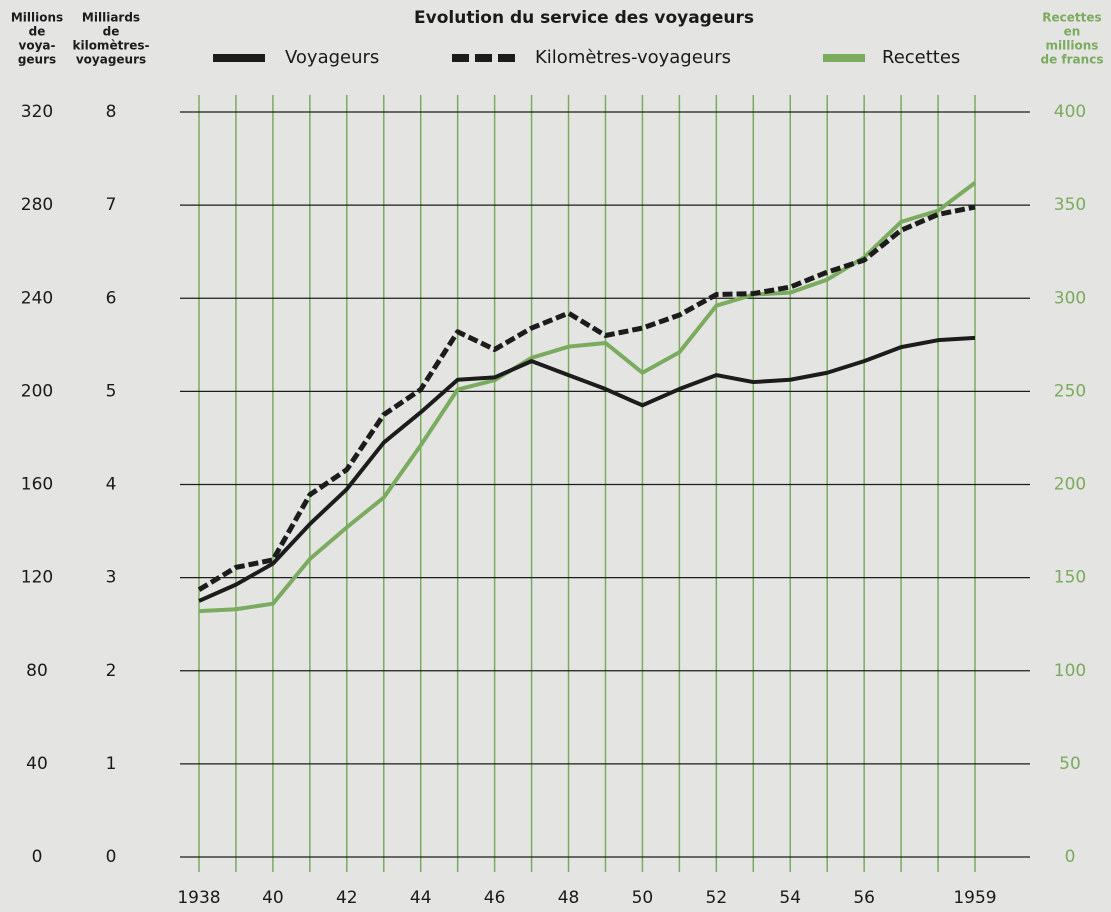 The height and width of the screenshot is (912, 1111). What do you see at coordinates (332, 57) in the screenshot?
I see `legend-label: Voyageurs` at bounding box center [332, 57].